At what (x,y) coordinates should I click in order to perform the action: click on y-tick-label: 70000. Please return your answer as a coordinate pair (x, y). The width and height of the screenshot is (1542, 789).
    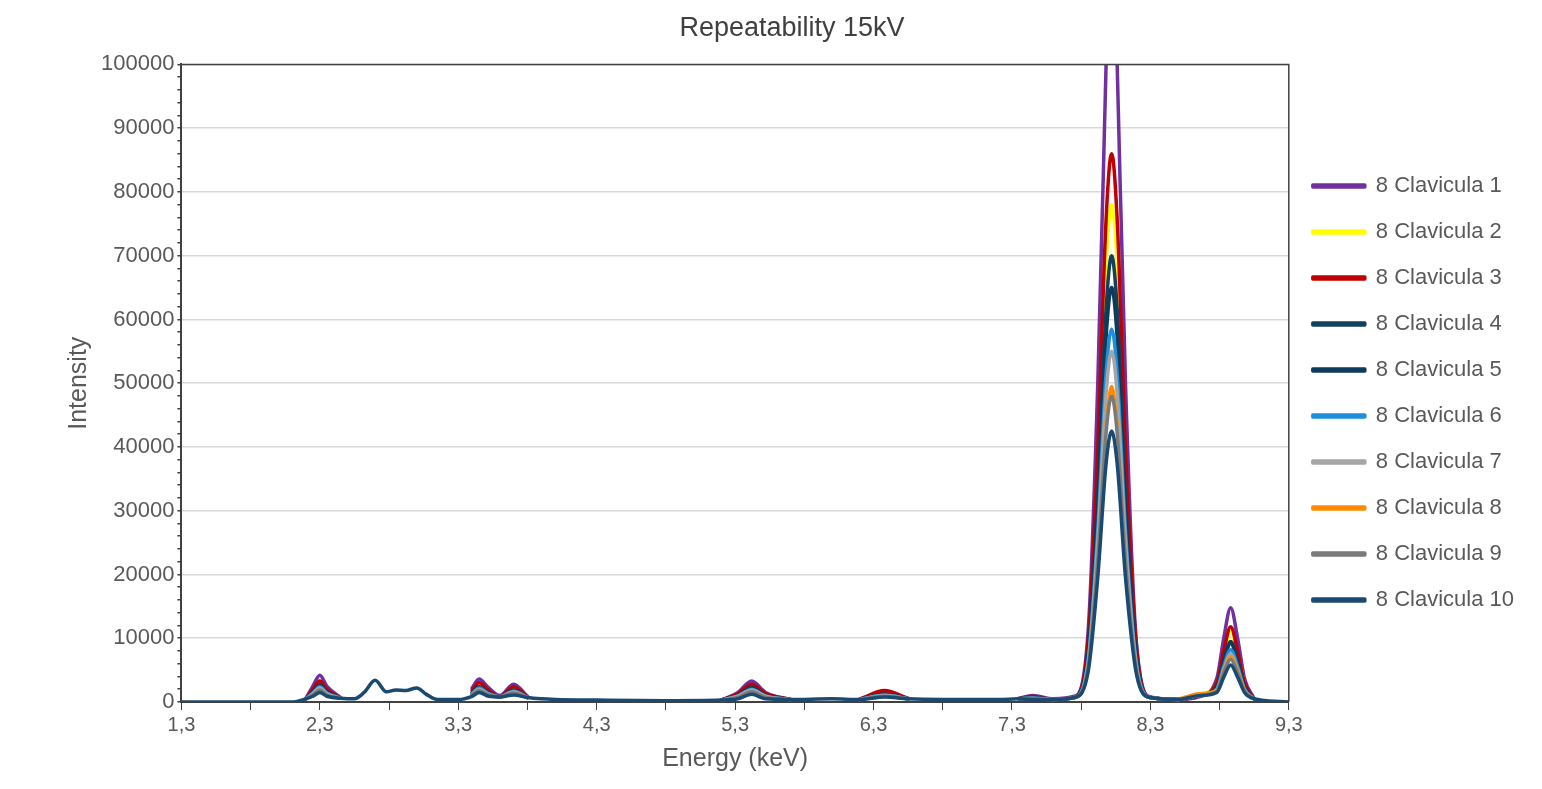
    Looking at the image, I should click on (144, 254).